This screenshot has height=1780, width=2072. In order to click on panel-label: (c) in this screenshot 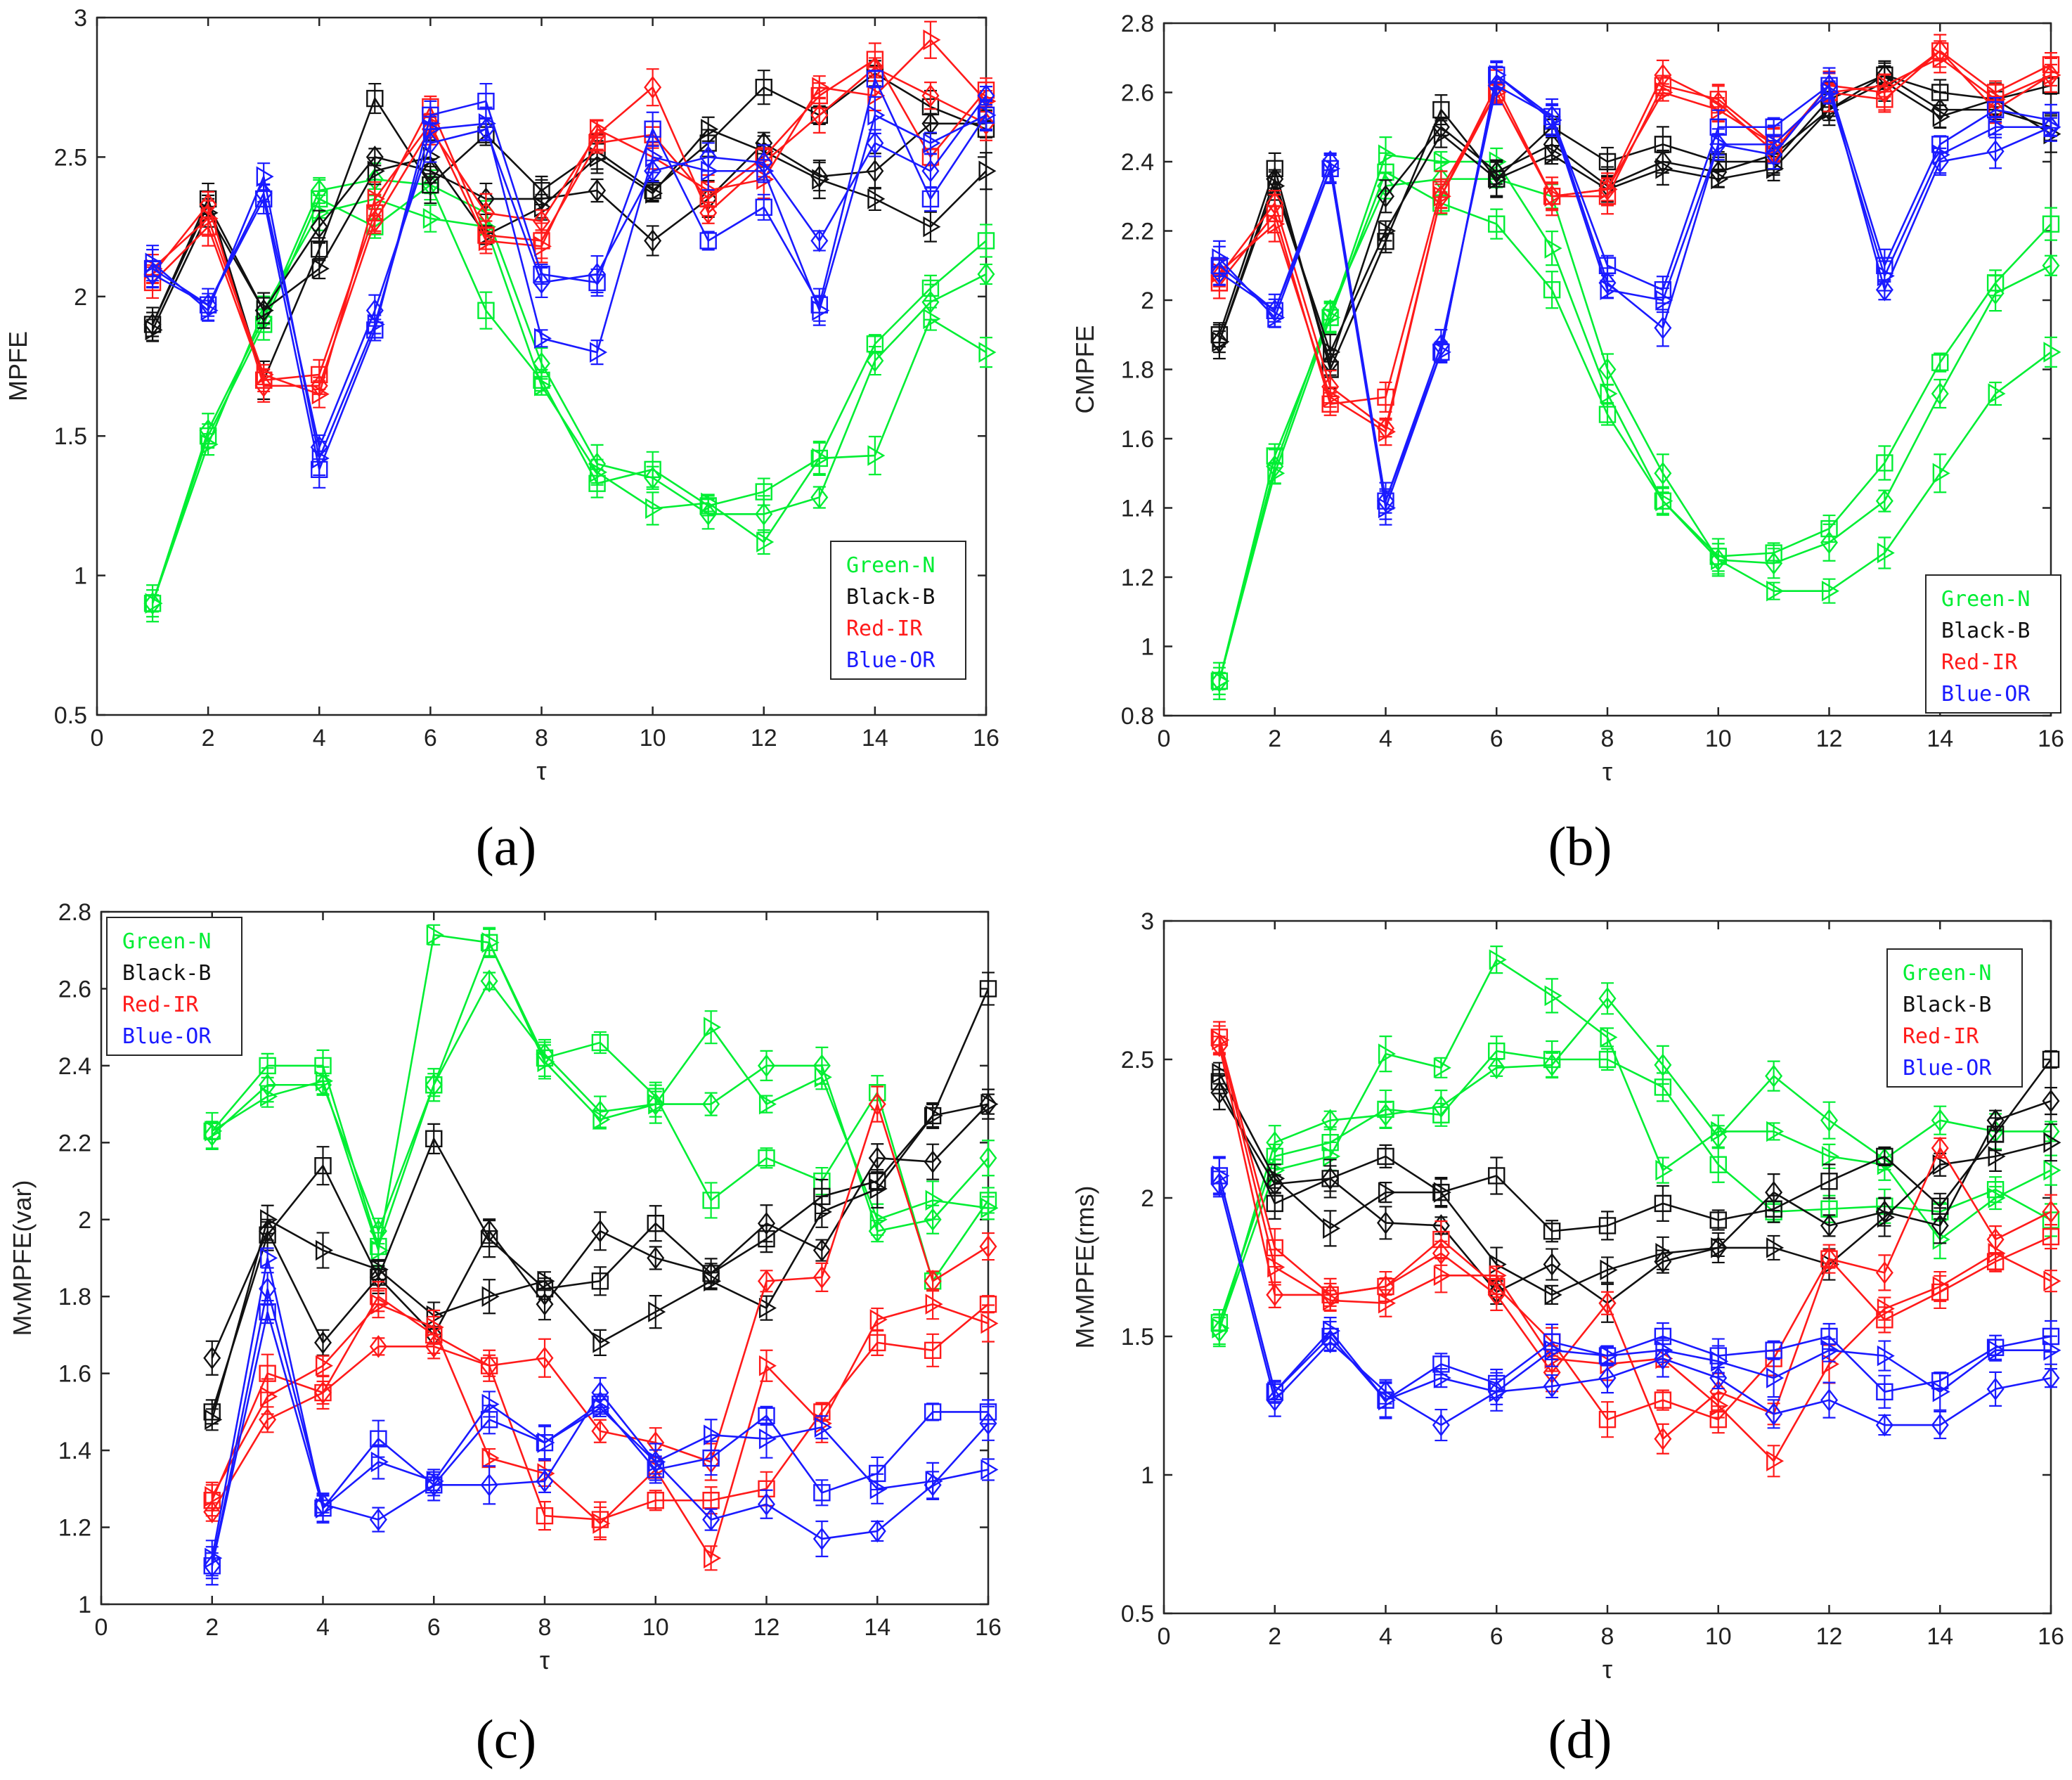, I will do `click(506, 1738)`.